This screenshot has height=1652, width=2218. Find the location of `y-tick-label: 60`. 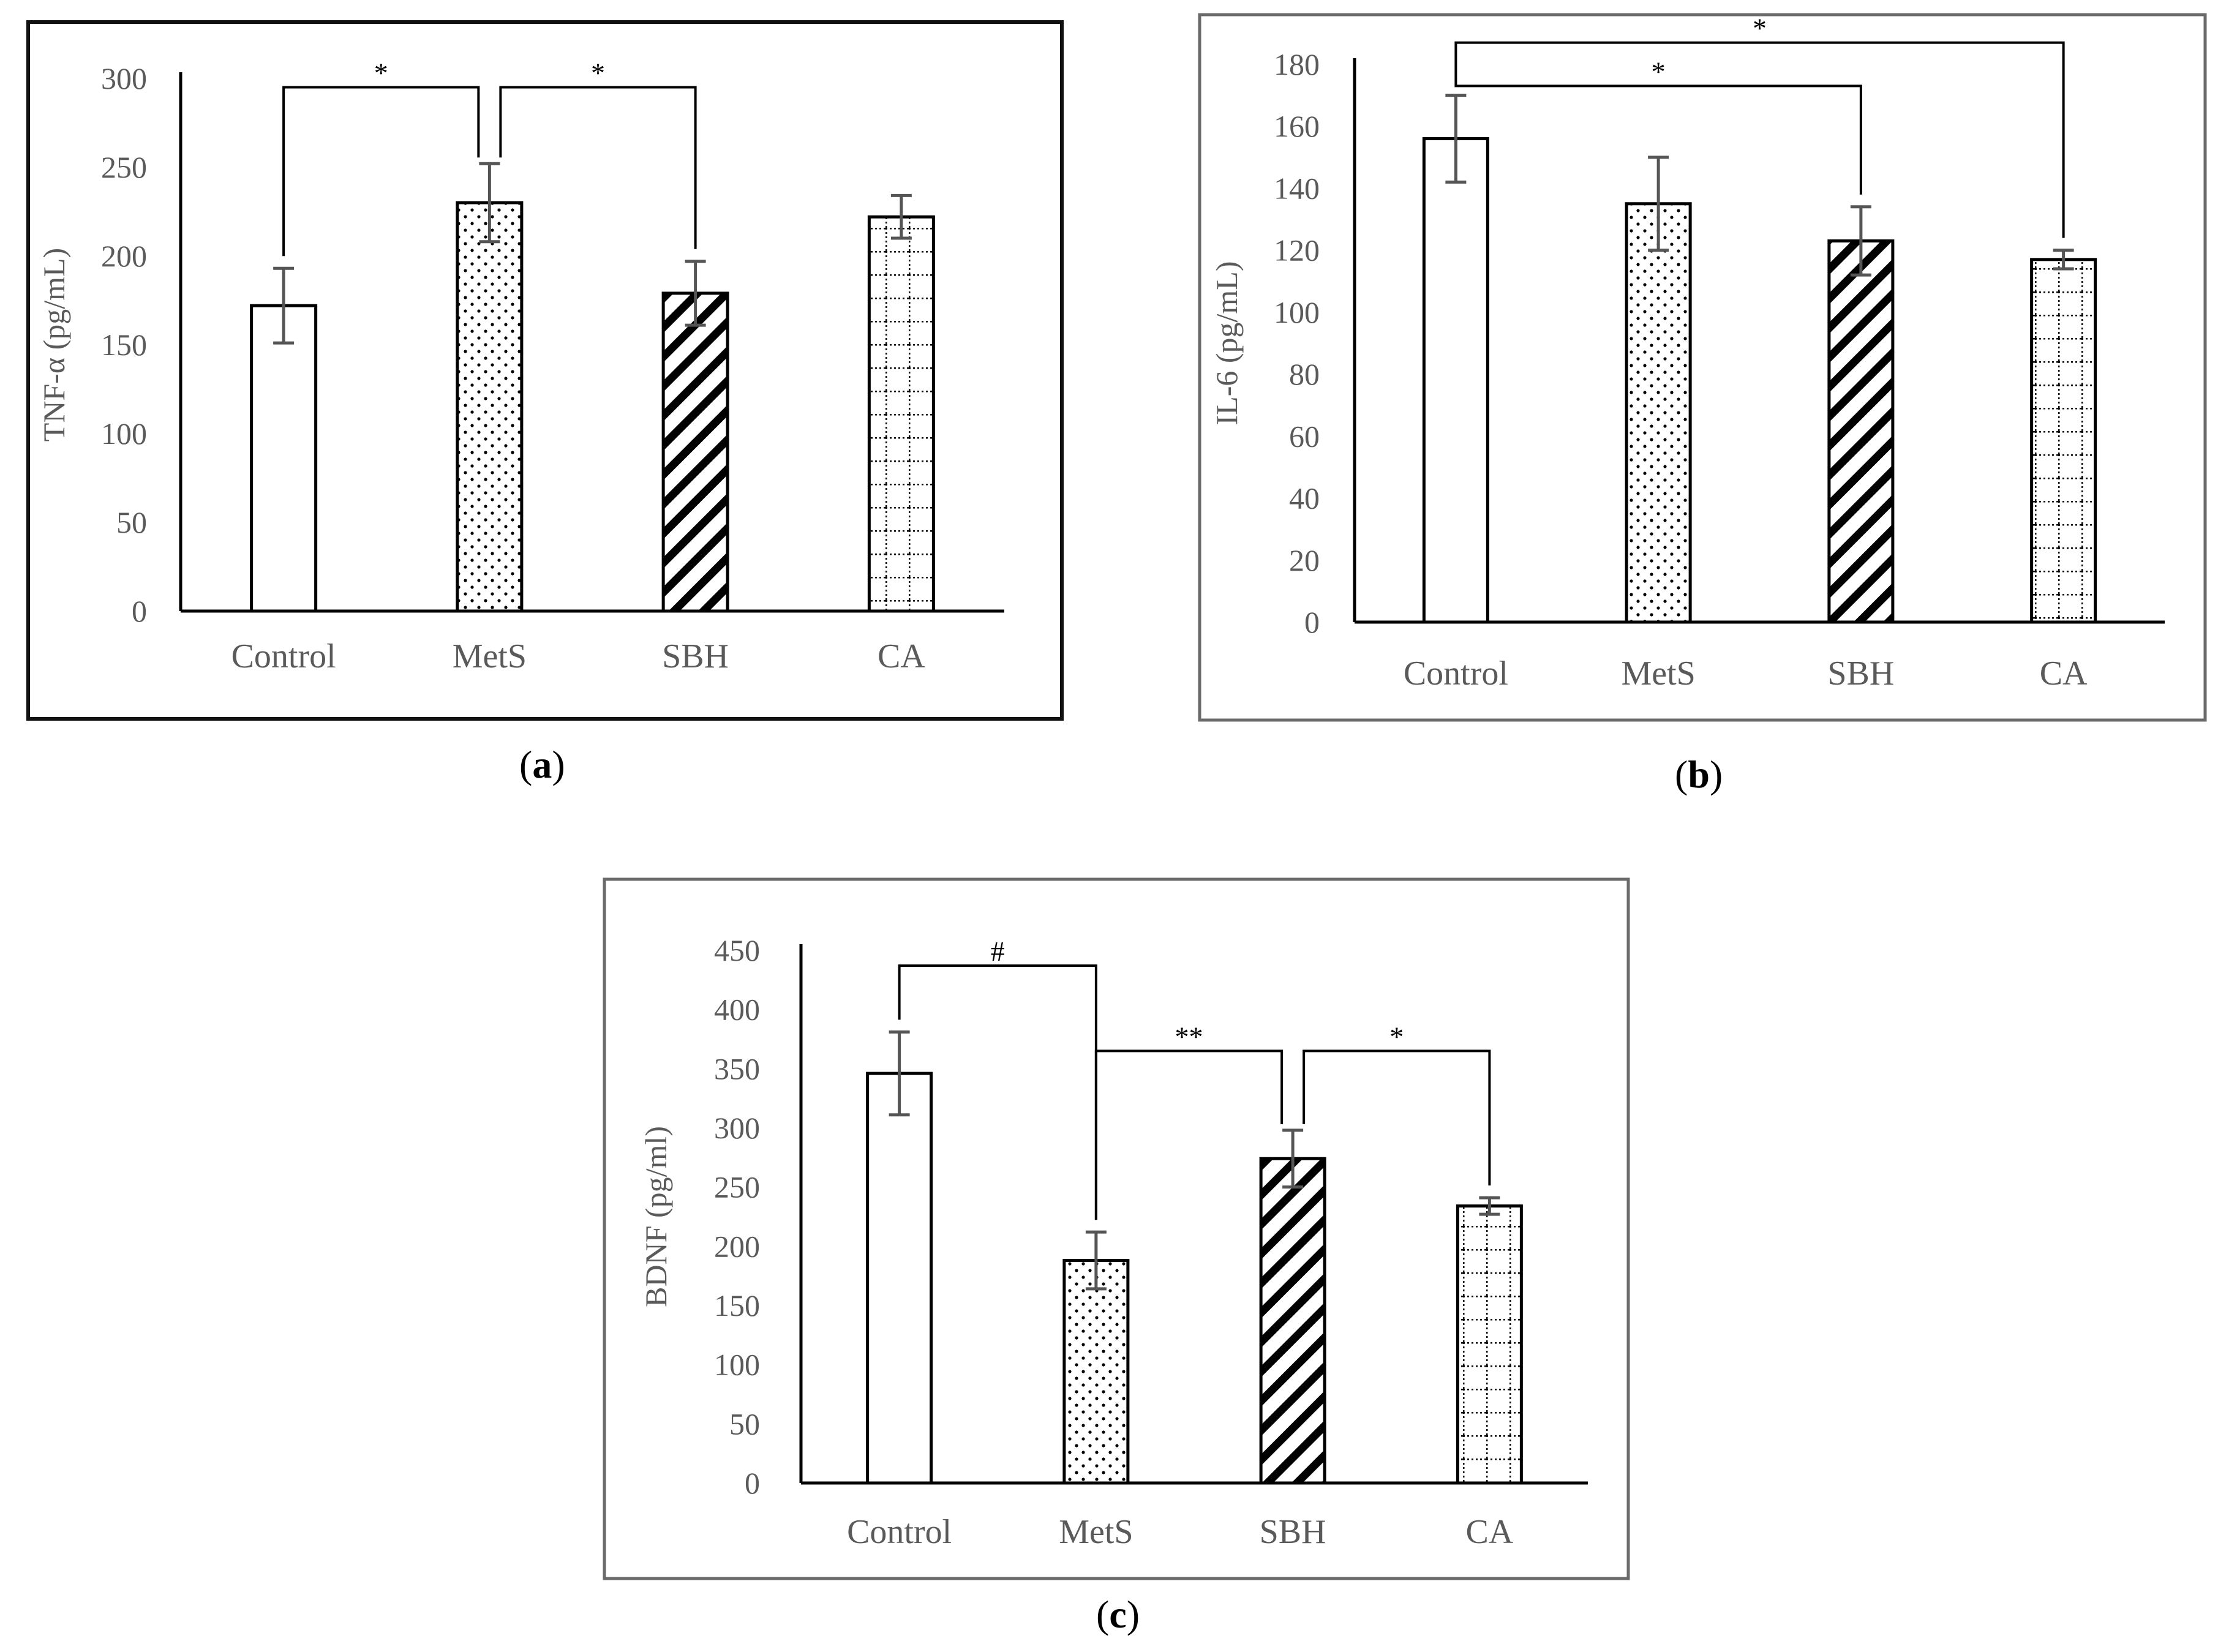

y-tick-label: 60 is located at coordinates (1304, 436).